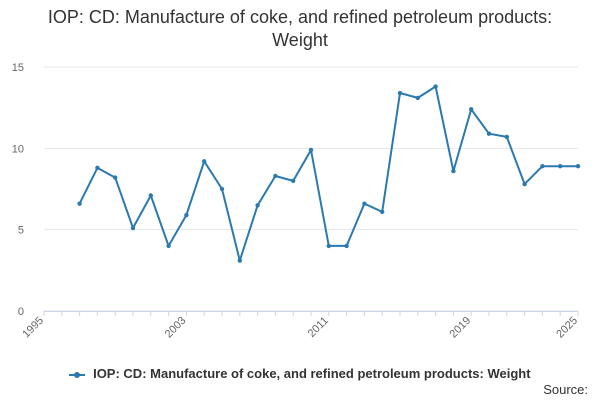 Image resolution: width=600 pixels, height=400 pixels. What do you see at coordinates (21, 231) in the screenshot?
I see `y-tick-label: 5` at bounding box center [21, 231].